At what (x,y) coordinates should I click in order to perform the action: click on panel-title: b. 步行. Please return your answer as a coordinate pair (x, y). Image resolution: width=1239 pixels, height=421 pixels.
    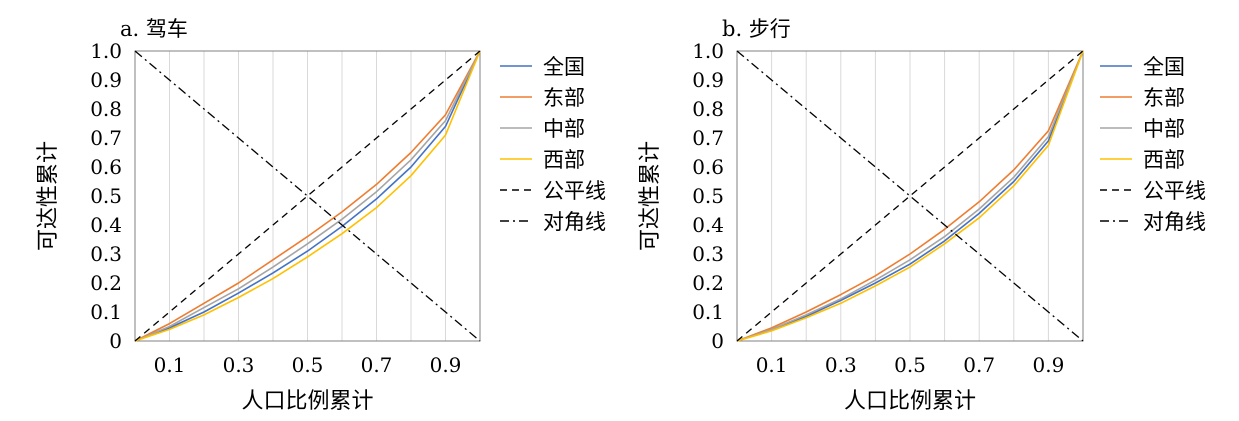
    Looking at the image, I should click on (756, 29).